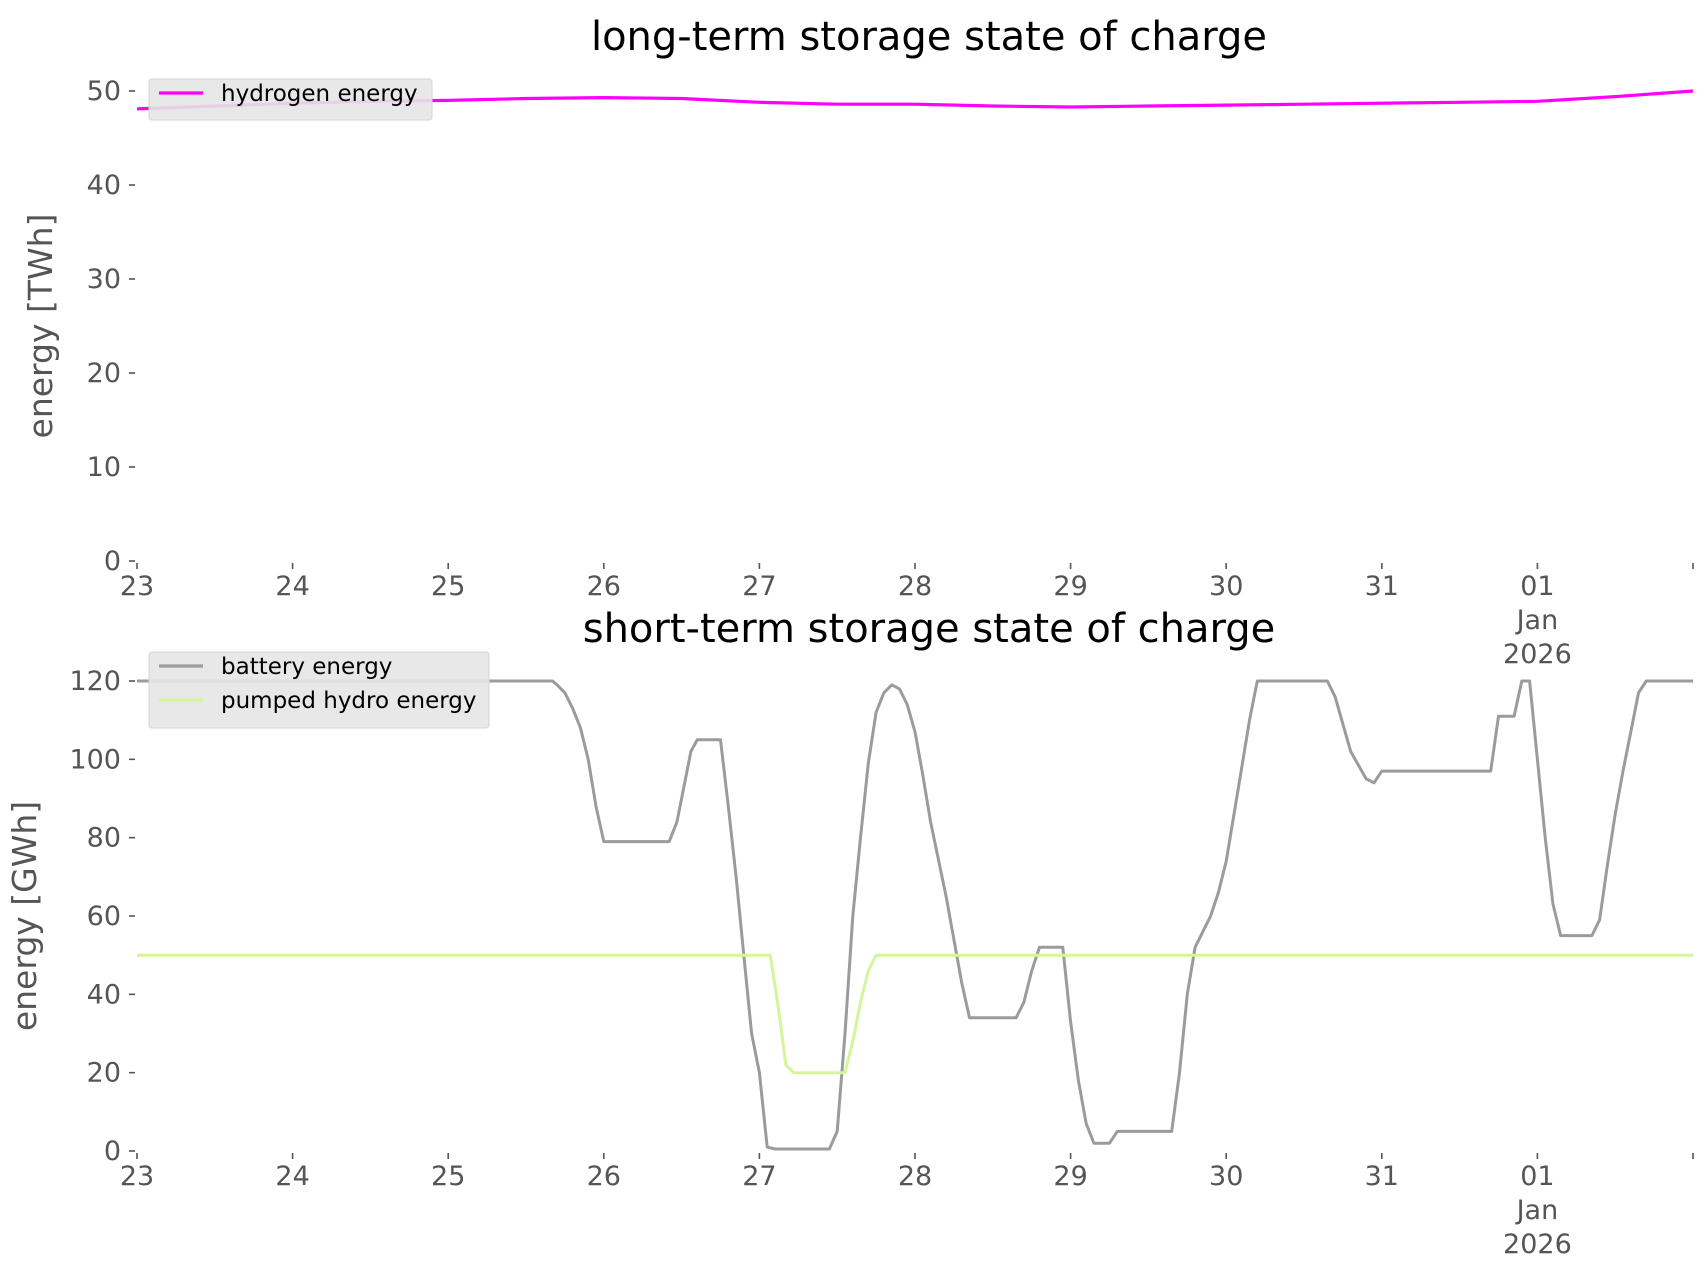 This screenshot has height=1277, width=1706. I want to click on y-tick-label: 120, so click(95, 681).